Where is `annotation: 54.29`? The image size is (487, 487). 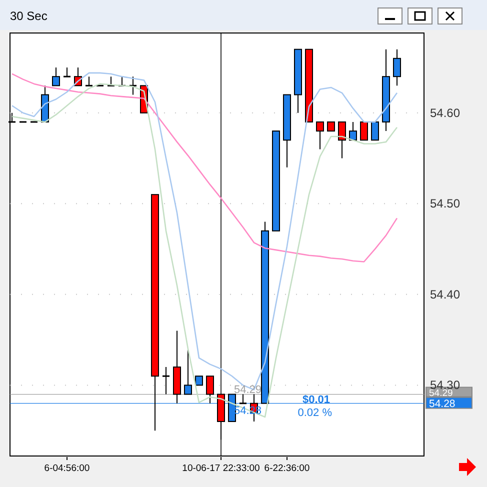
annotation: 54.29 is located at coordinates (248, 390).